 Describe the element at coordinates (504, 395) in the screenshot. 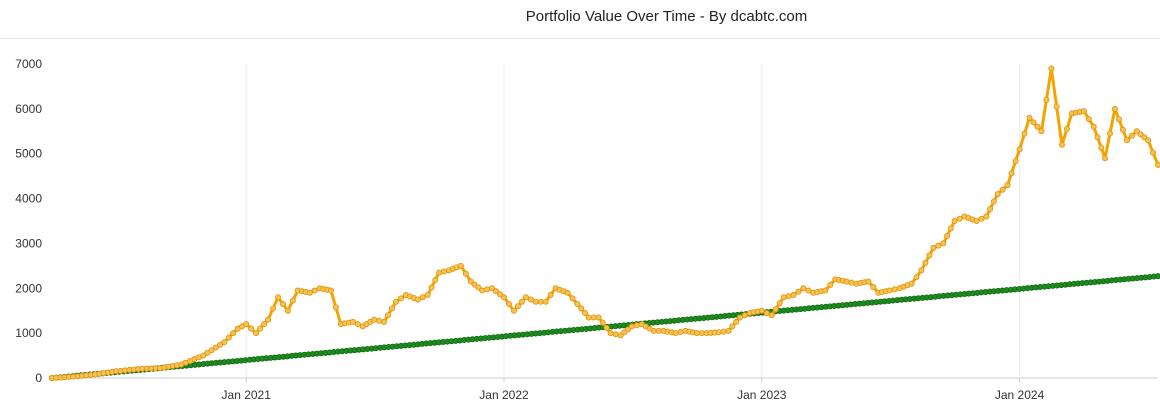

I see `x-tick-label: Jan 2022` at that location.